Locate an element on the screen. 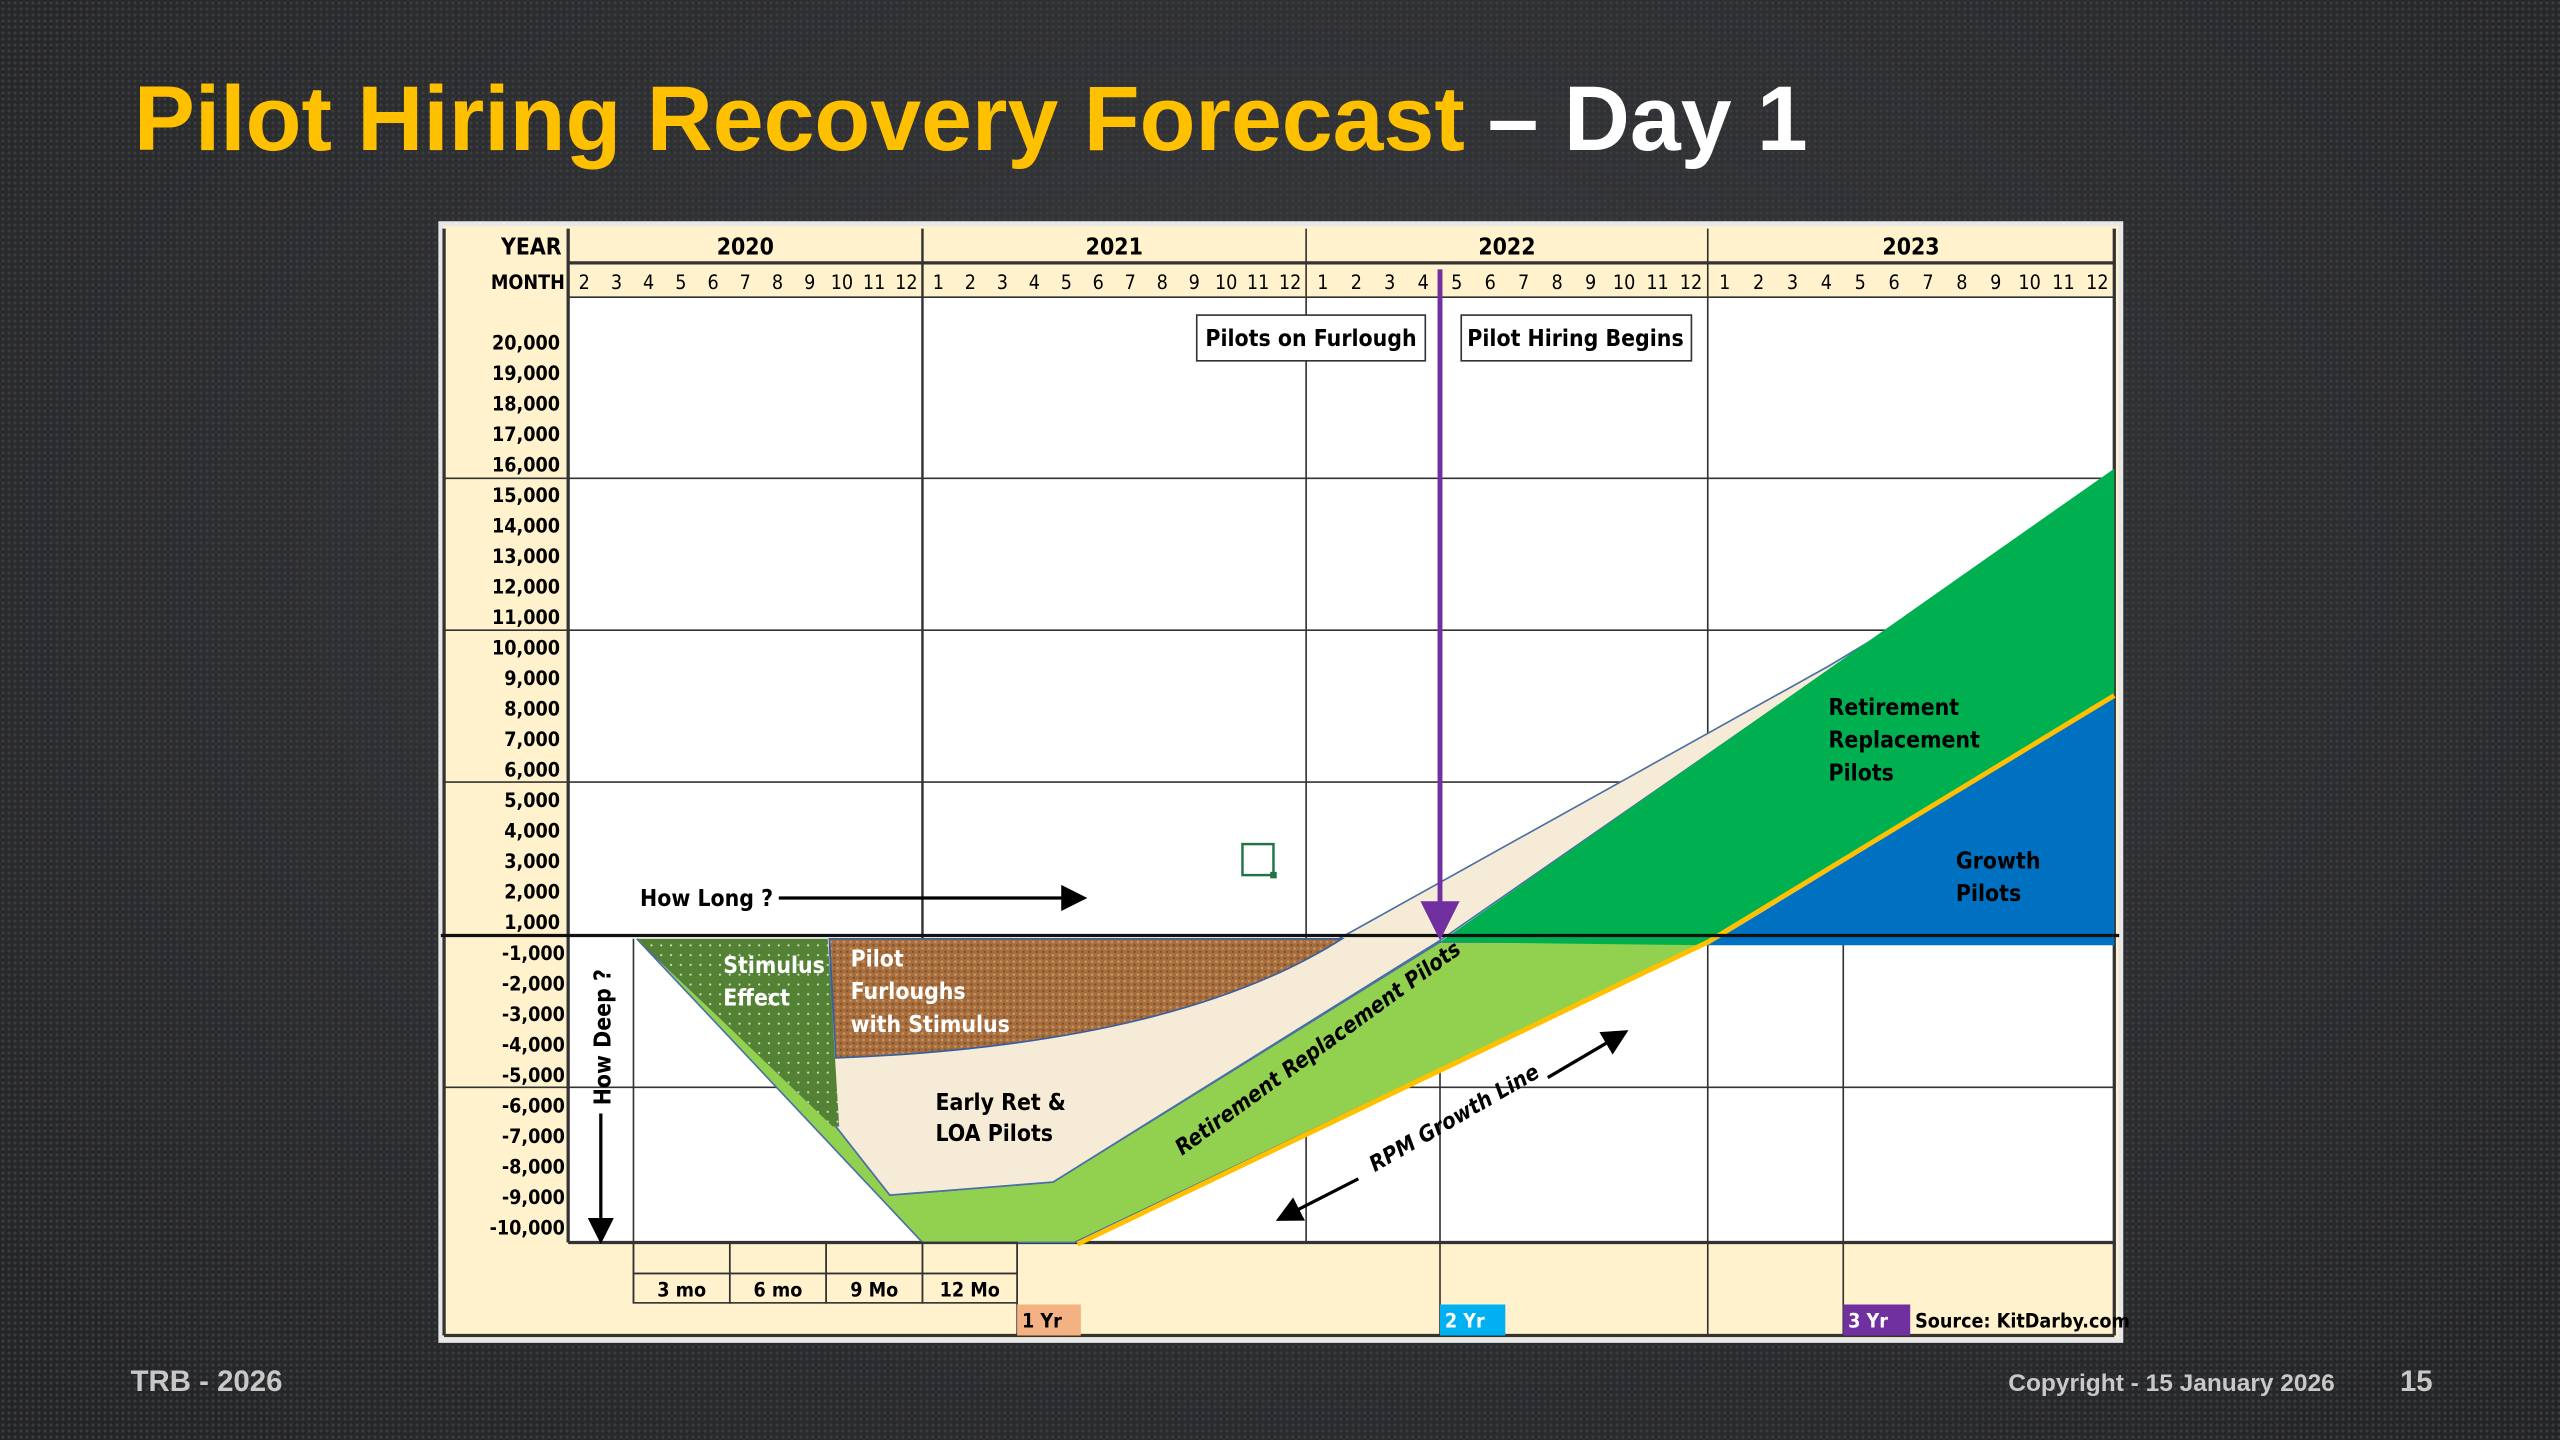  early-ret-label: Early Ret & is located at coordinates (1001, 1103).